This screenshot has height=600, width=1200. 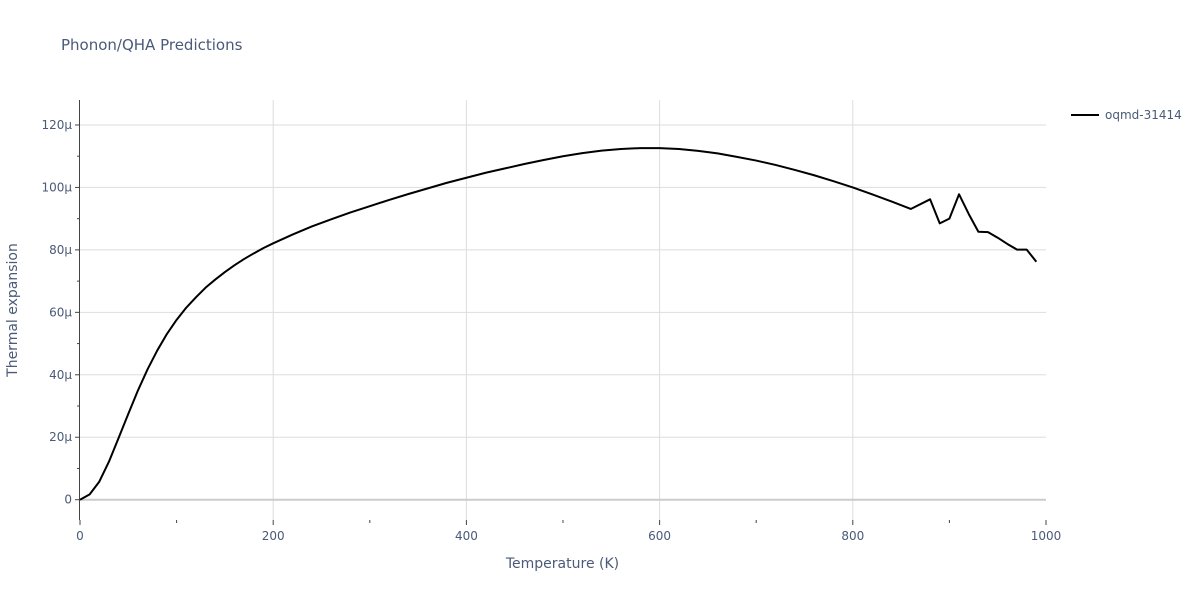 I want to click on y-tick-label: 120μ, so click(x=56, y=125).